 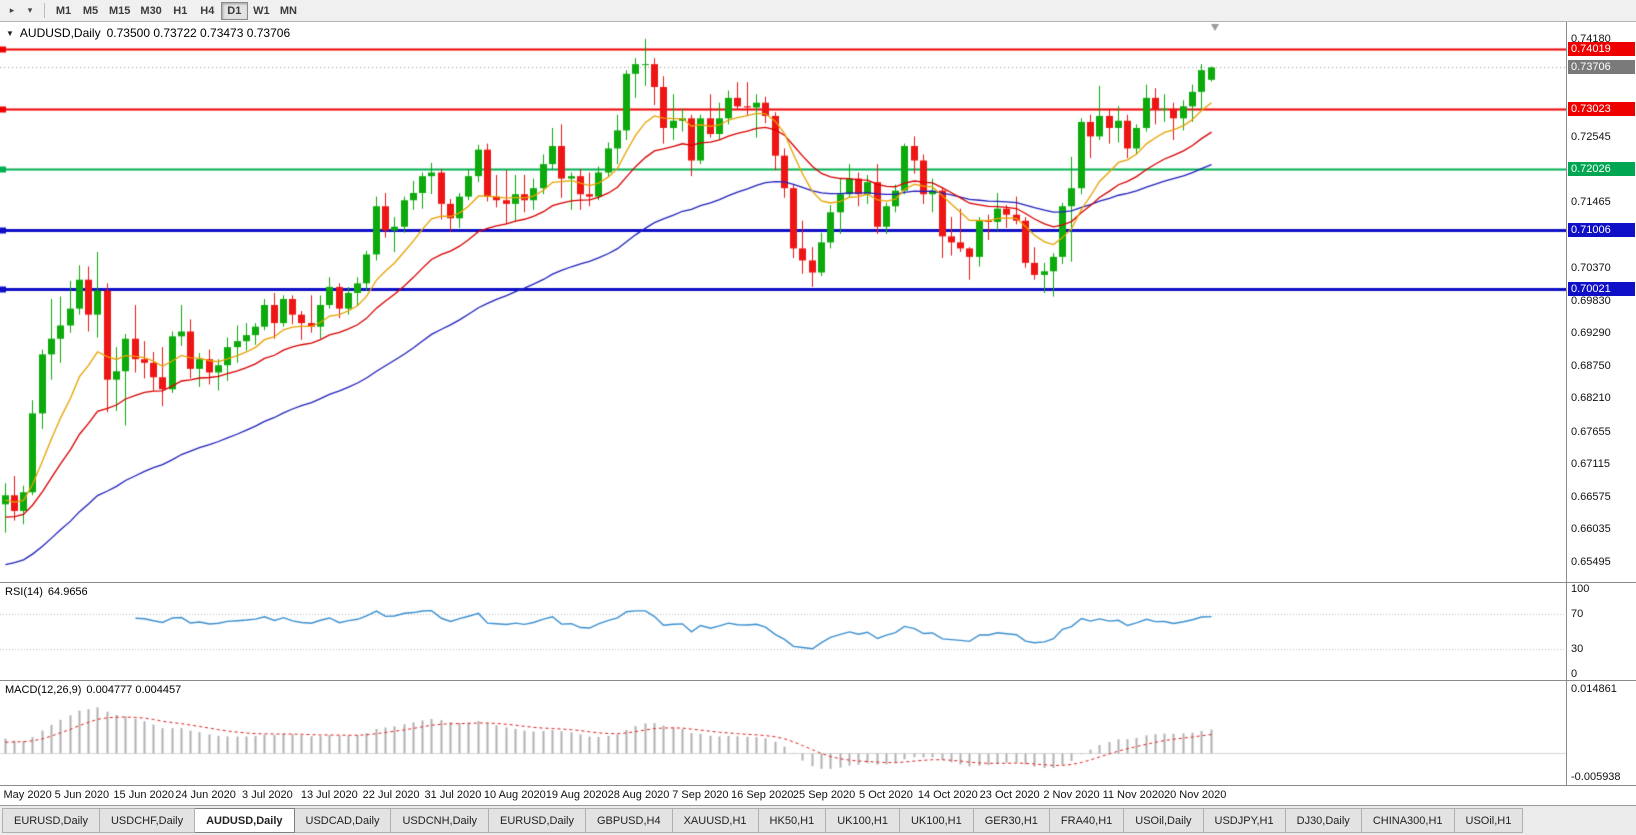 I want to click on timeframe-button-m15: M15, so click(x=120, y=10).